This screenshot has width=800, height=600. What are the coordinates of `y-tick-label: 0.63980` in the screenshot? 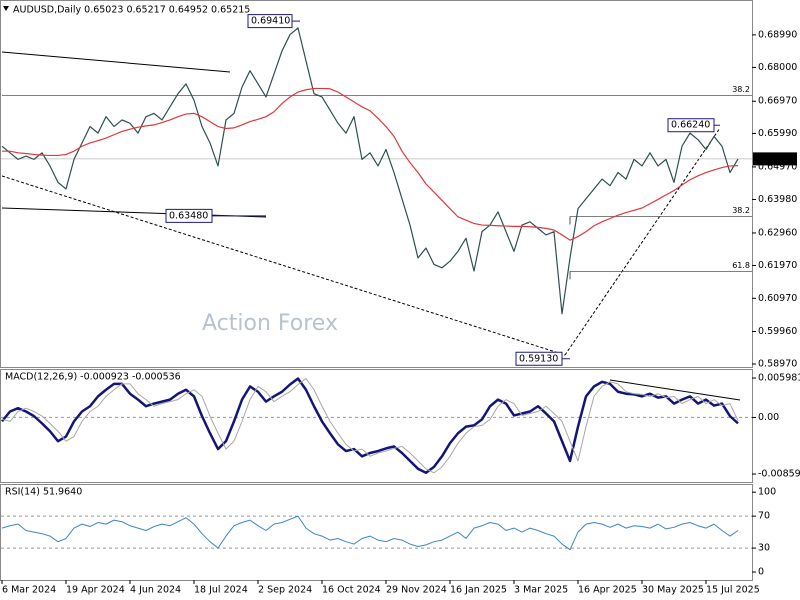 It's located at (777, 199).